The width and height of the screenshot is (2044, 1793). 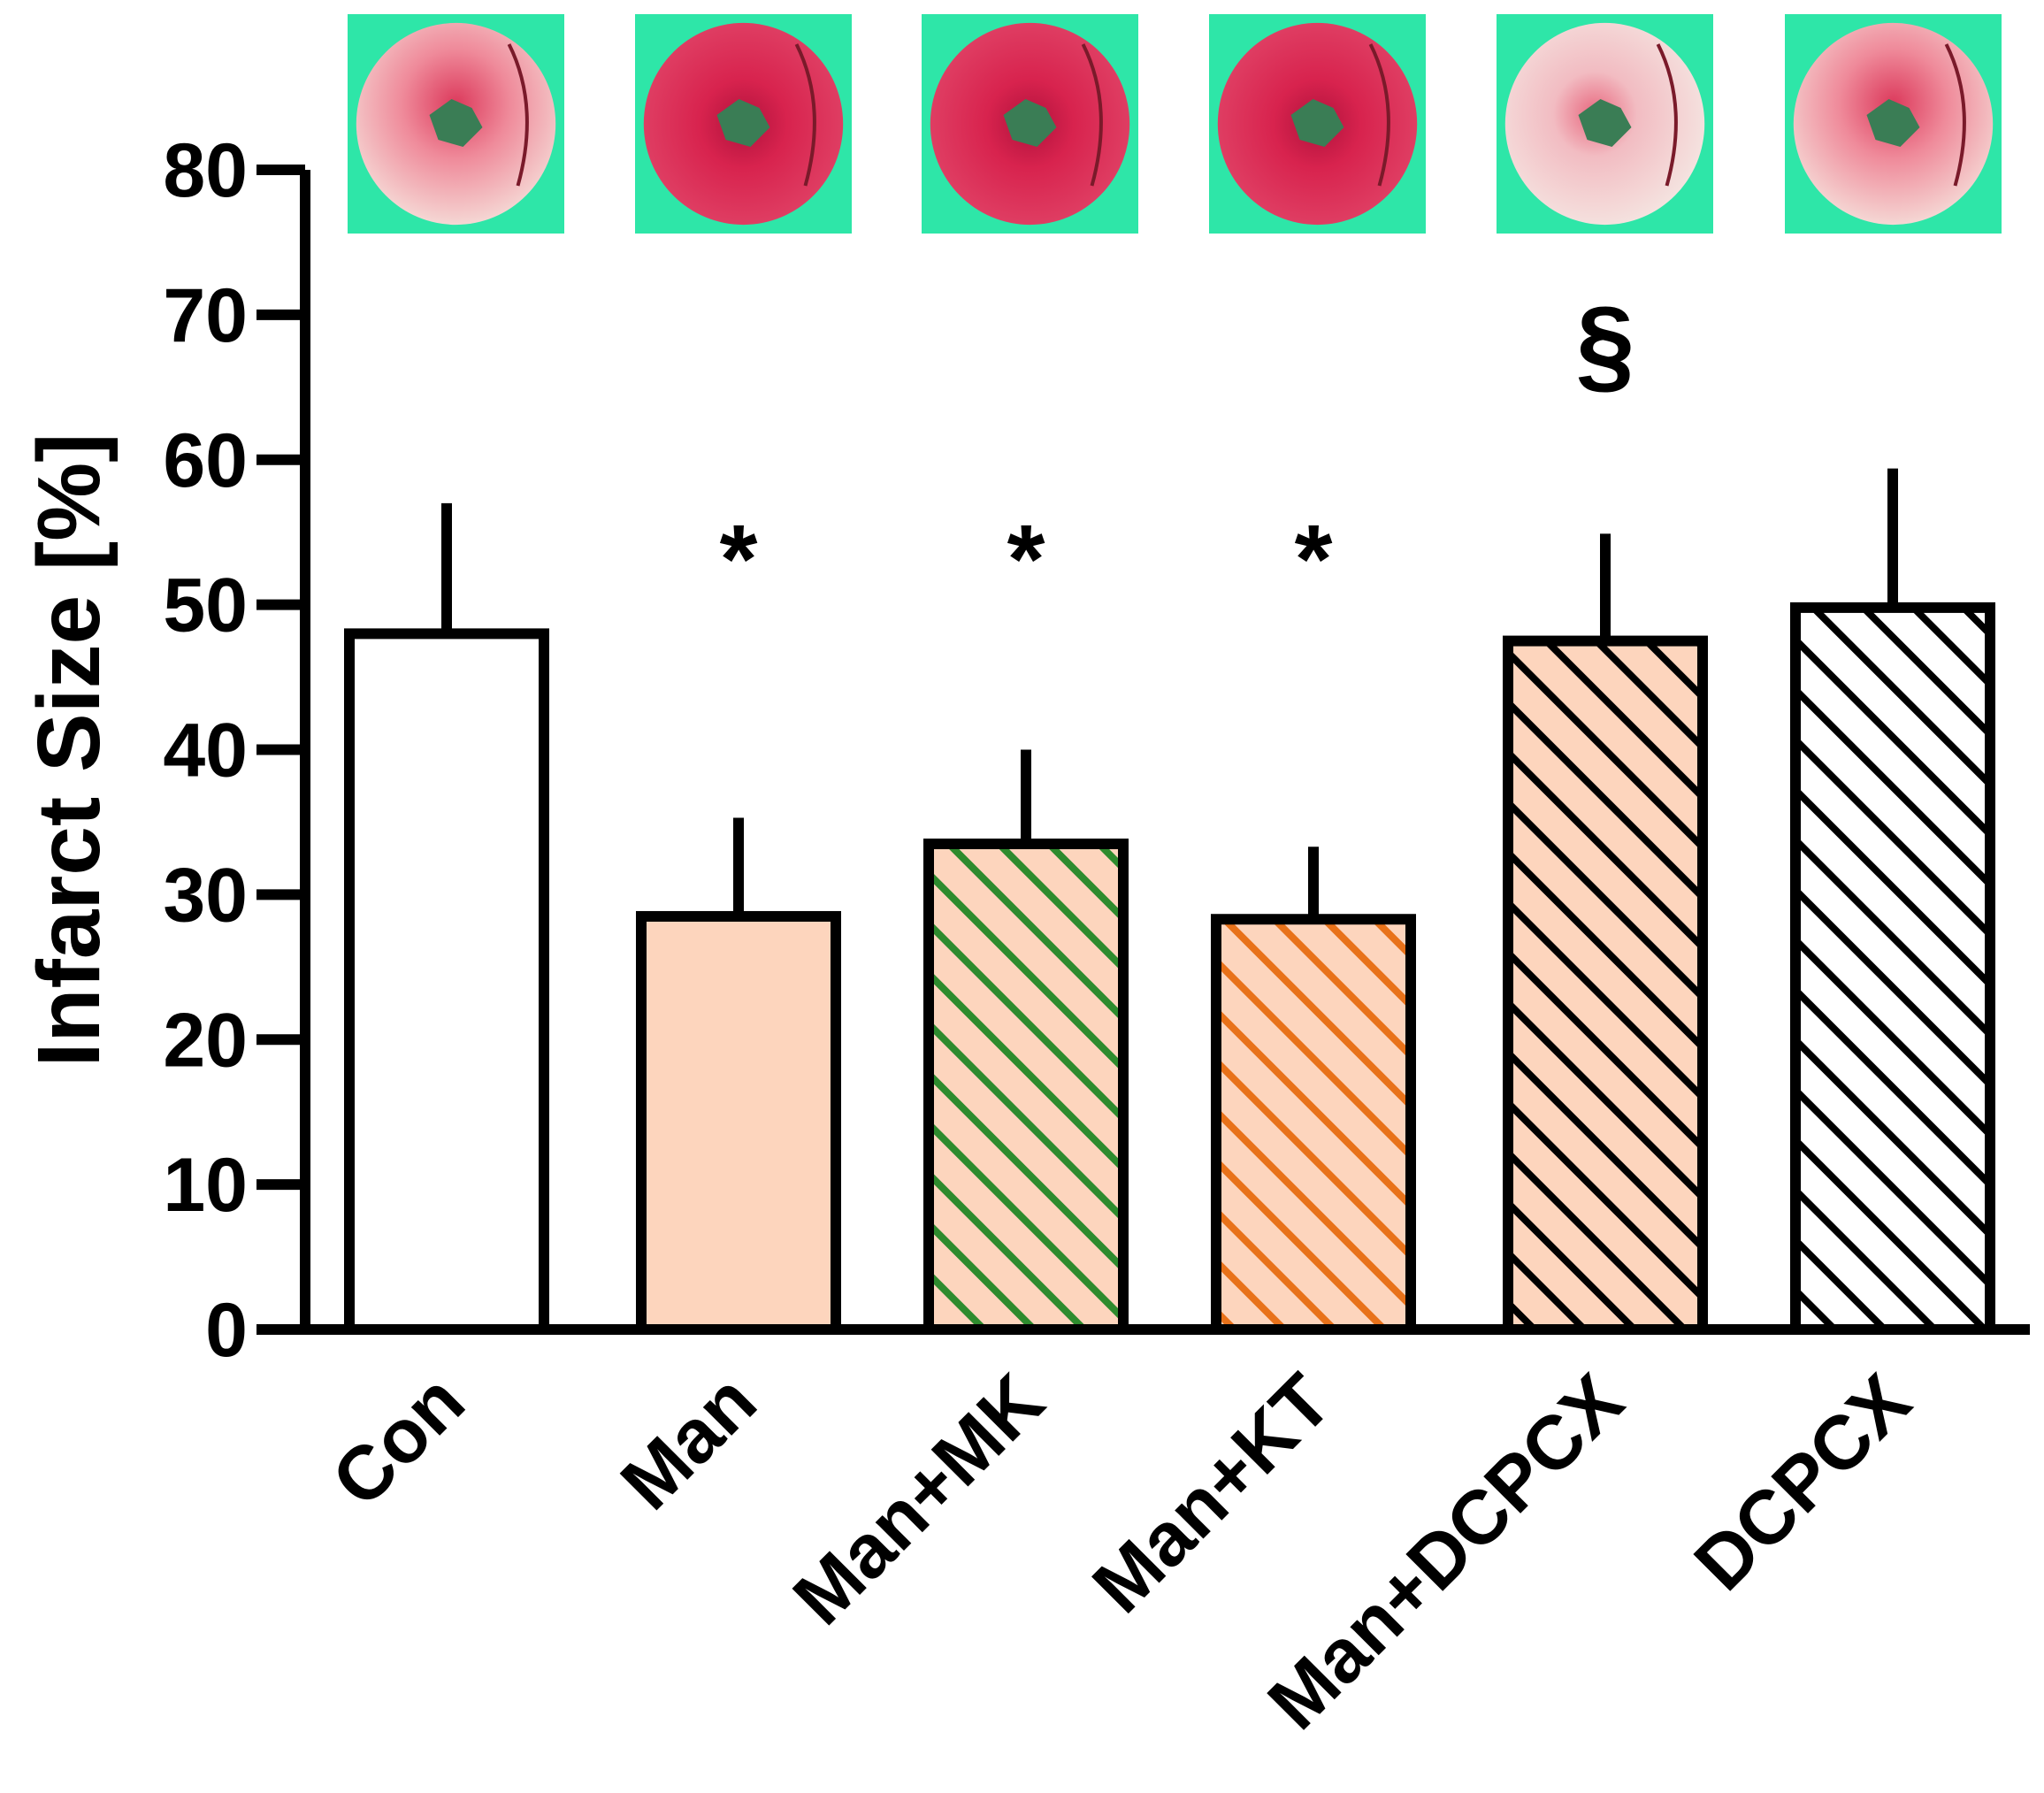 I want to click on significance-annotations: * * * §, so click(x=1177, y=449).